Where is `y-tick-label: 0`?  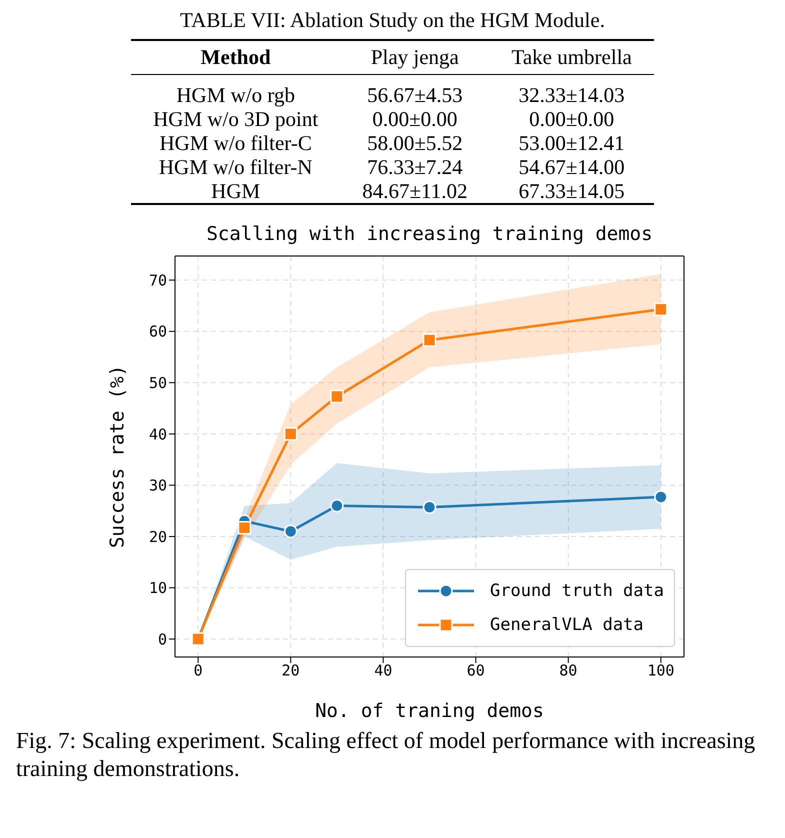 y-tick-label: 0 is located at coordinates (162, 639).